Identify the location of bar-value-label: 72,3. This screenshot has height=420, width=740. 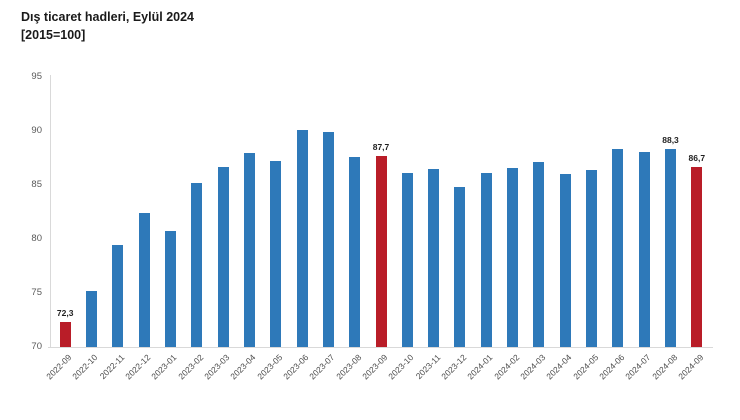
(65, 313).